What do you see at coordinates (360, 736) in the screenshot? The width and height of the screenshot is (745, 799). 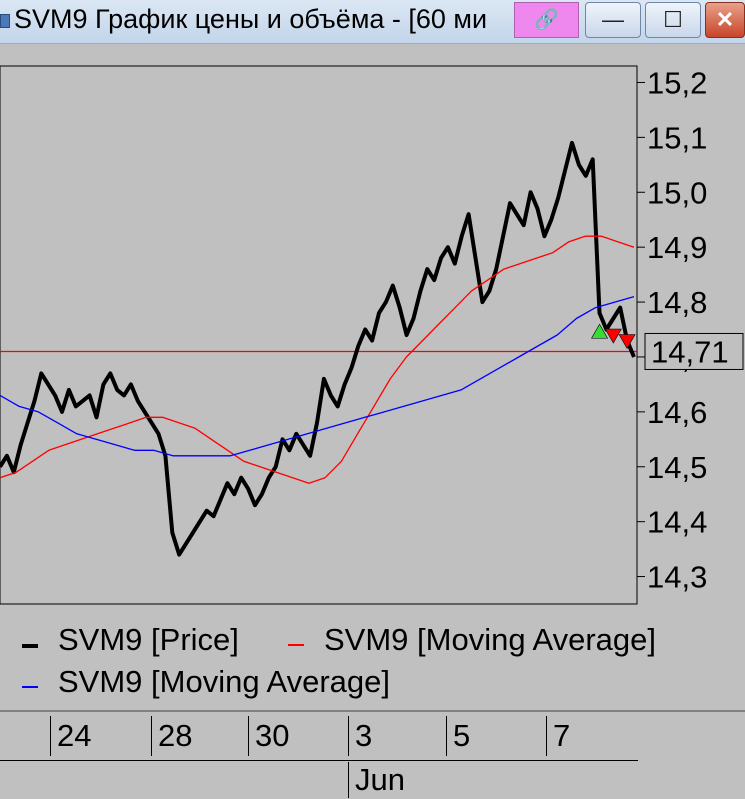 I see `x-tick-label: 3` at bounding box center [360, 736].